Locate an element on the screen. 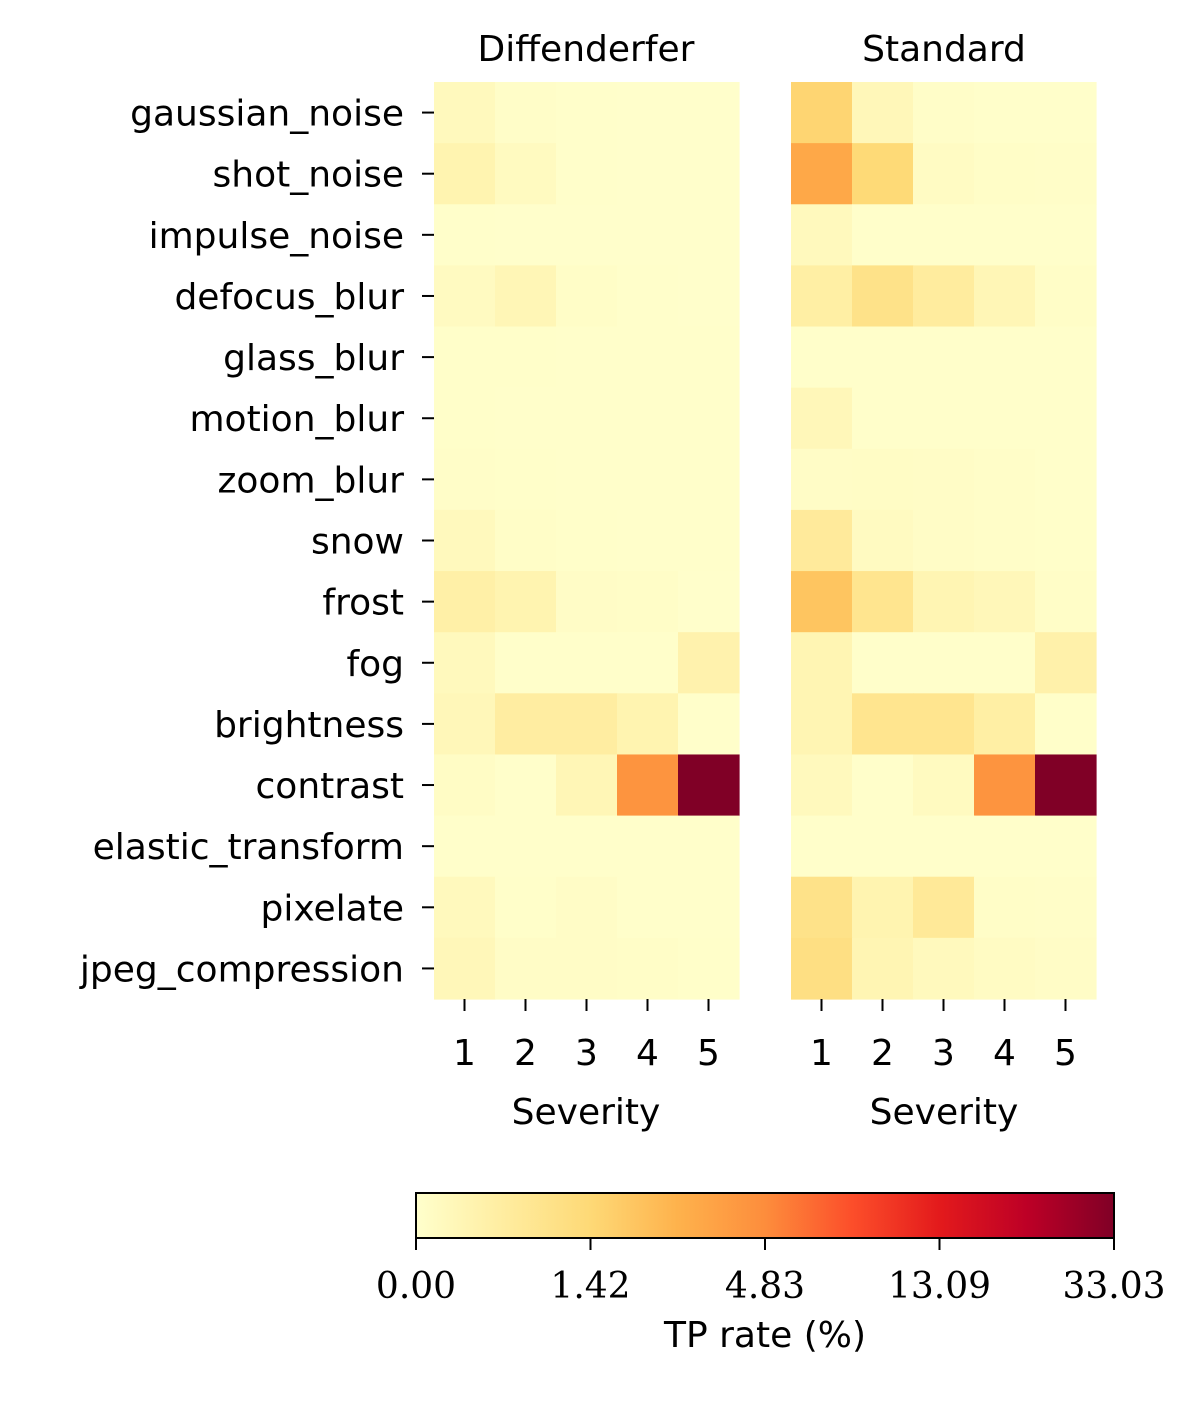  y-tick-label: impulse_noise is located at coordinates (276, 236).